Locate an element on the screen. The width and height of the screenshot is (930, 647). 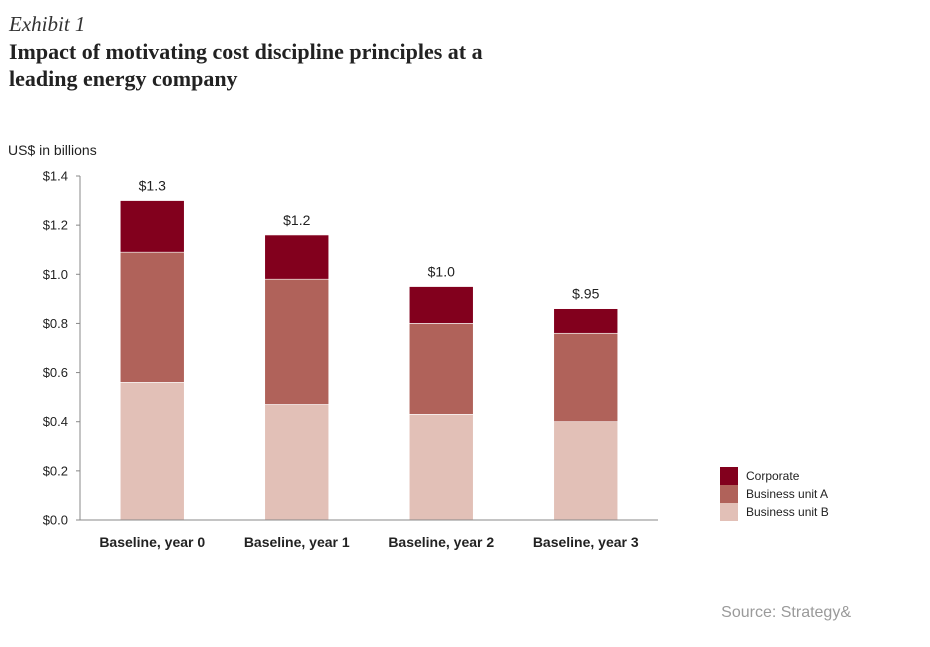
y-tick-label: $1.2 is located at coordinates (55, 225).